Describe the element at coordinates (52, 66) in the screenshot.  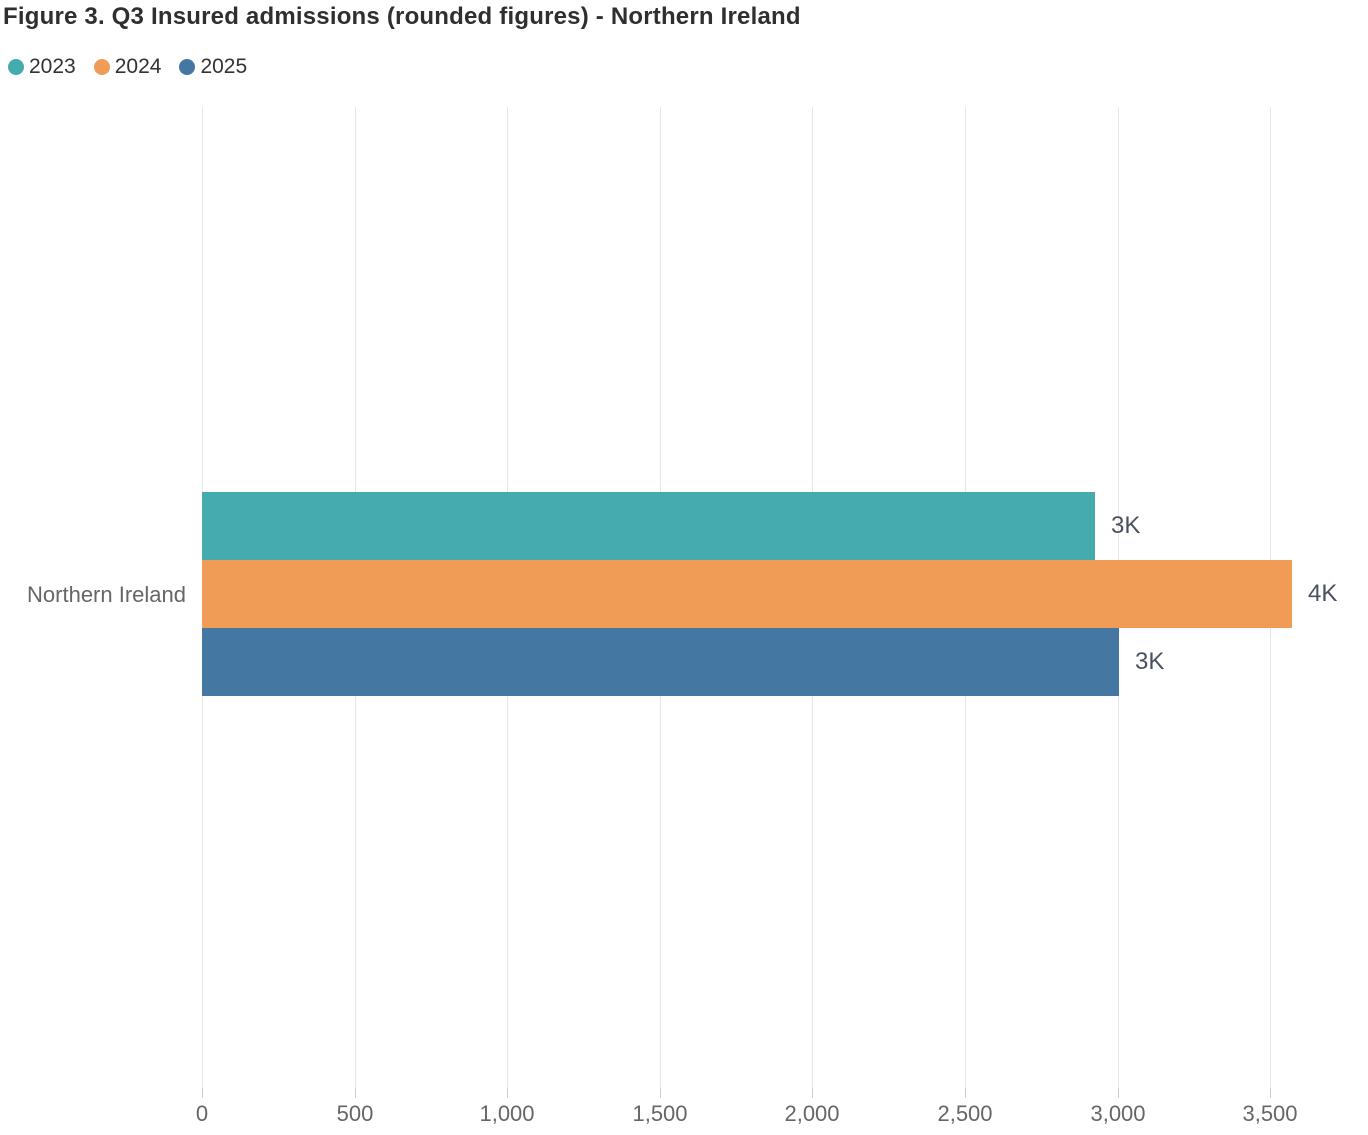
I see `legend-label-2023: 2023` at that location.